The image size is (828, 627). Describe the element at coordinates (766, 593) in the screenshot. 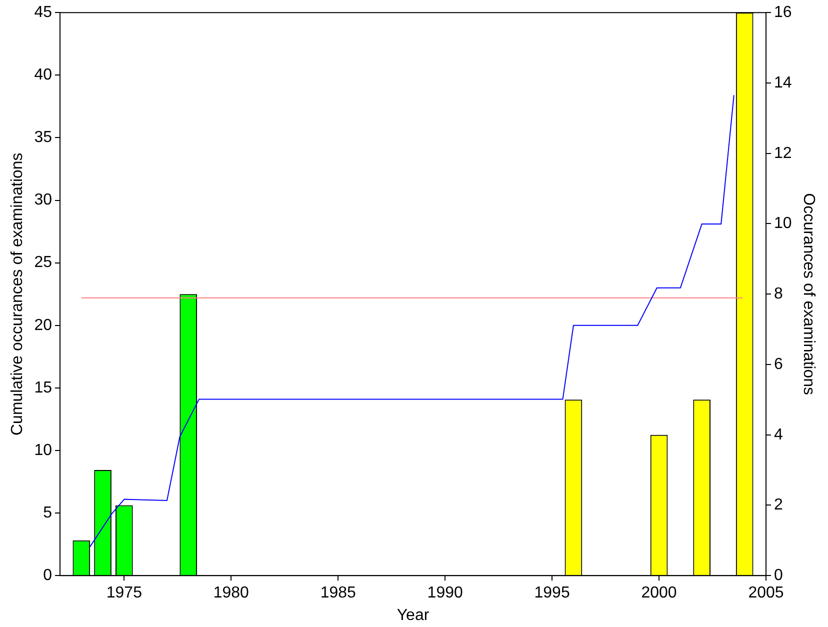

I see `x-tick-label: 2005` at that location.